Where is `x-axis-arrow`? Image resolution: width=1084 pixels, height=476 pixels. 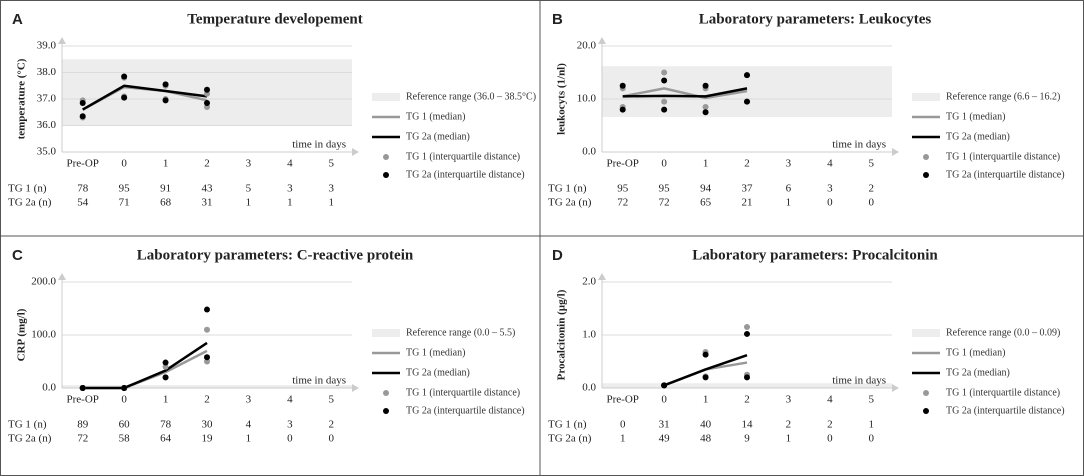 x-axis-arrow is located at coordinates (895, 388).